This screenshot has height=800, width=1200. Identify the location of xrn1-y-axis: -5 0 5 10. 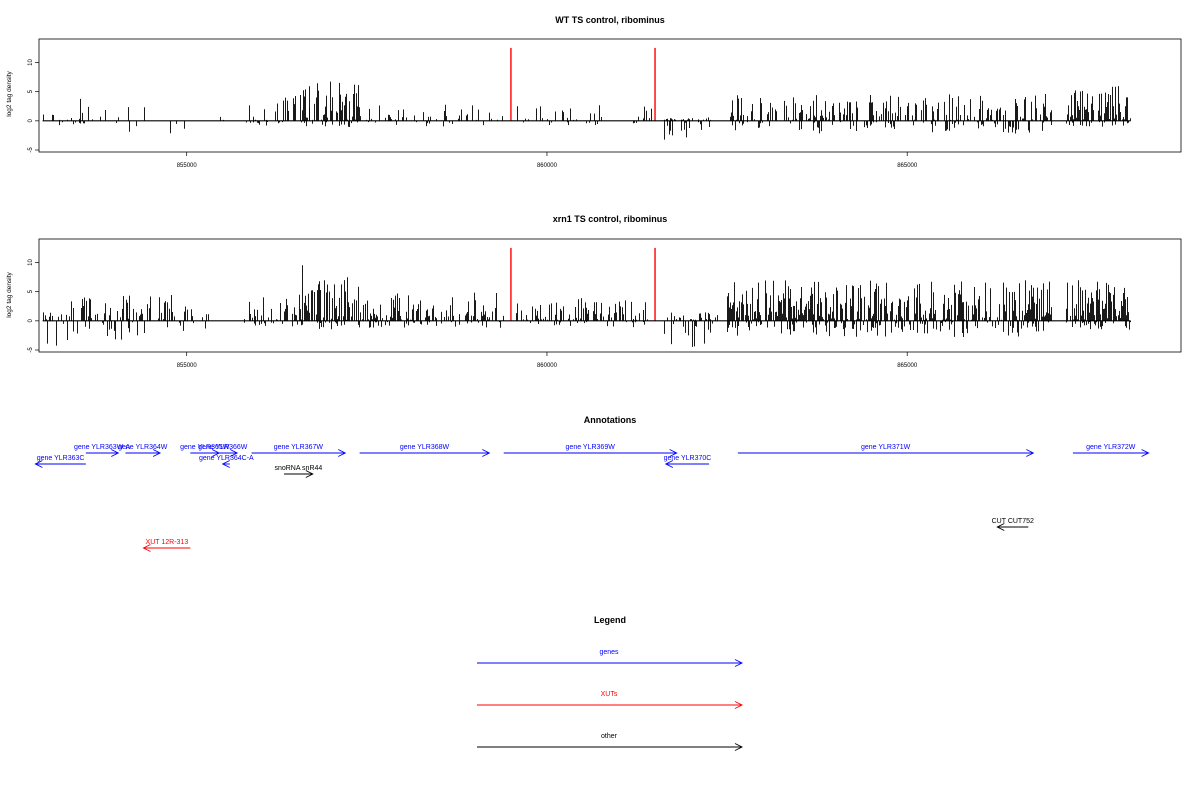
(33, 306).